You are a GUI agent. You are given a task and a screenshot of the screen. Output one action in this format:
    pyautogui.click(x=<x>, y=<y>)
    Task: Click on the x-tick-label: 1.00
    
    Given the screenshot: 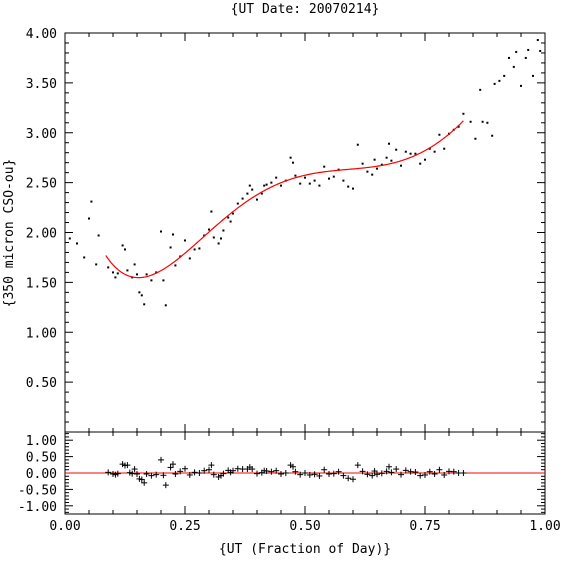 What is the action you would take?
    pyautogui.click(x=544, y=526)
    